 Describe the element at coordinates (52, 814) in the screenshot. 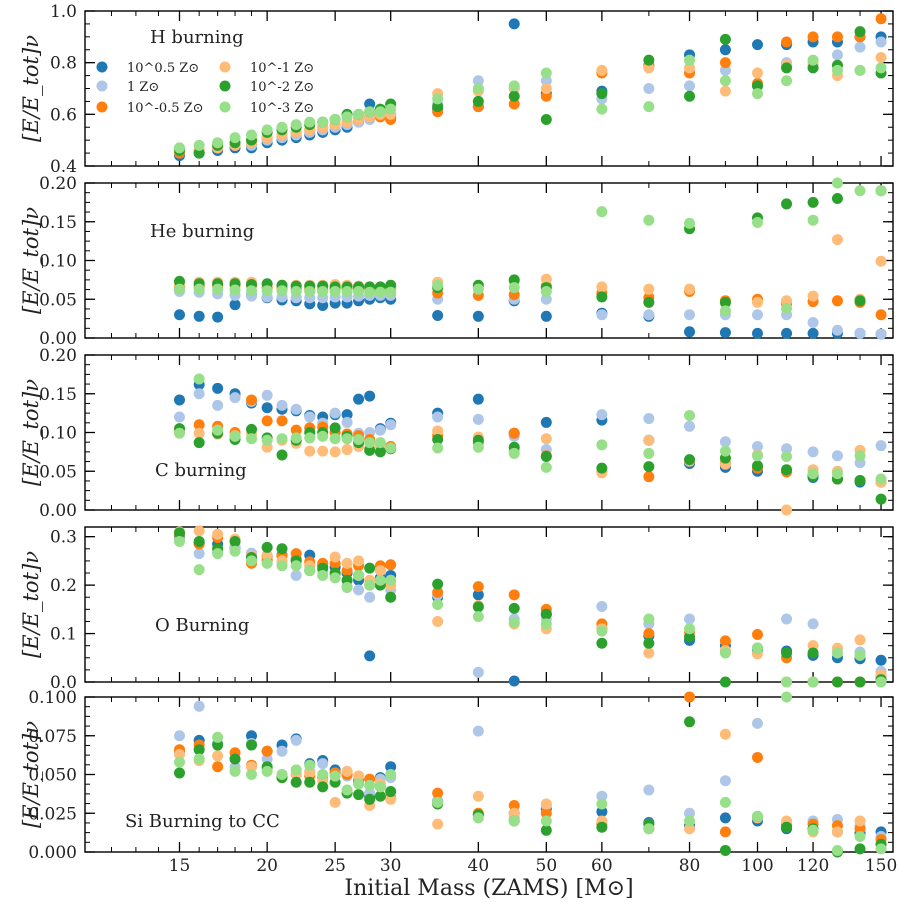

I see `y-tick-label: 0.025` at that location.